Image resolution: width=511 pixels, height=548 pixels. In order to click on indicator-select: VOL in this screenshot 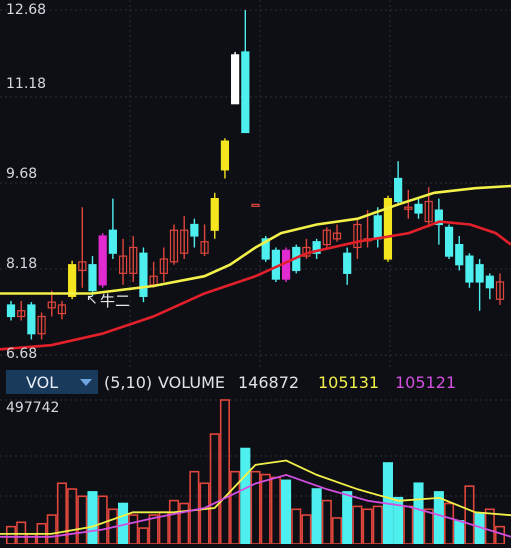, I will do `click(52, 382)`.